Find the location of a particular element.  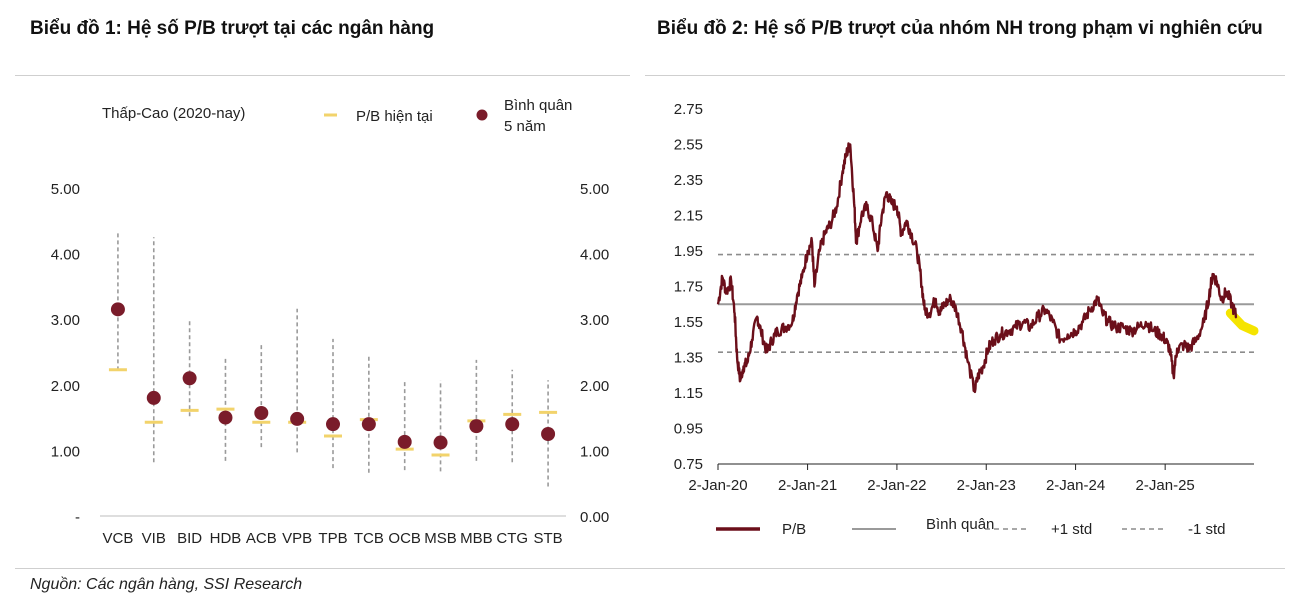

legend-current-label: P/B hiện tại is located at coordinates (394, 116).